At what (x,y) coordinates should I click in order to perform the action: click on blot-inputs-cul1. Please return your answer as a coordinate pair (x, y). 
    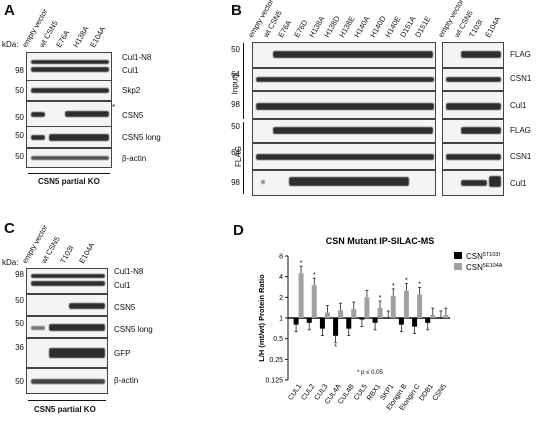
    Looking at the image, I should click on (344, 105).